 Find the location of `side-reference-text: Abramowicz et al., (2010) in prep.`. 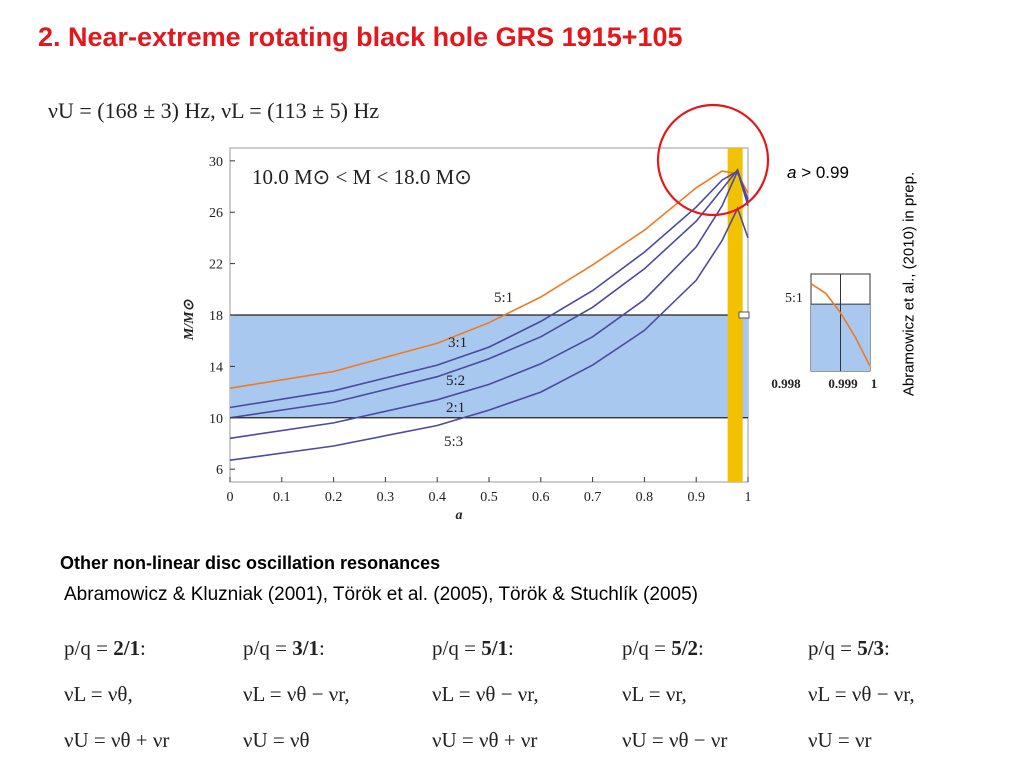

side-reference-text: Abramowicz et al., (2010) in prep. is located at coordinates (909, 284).